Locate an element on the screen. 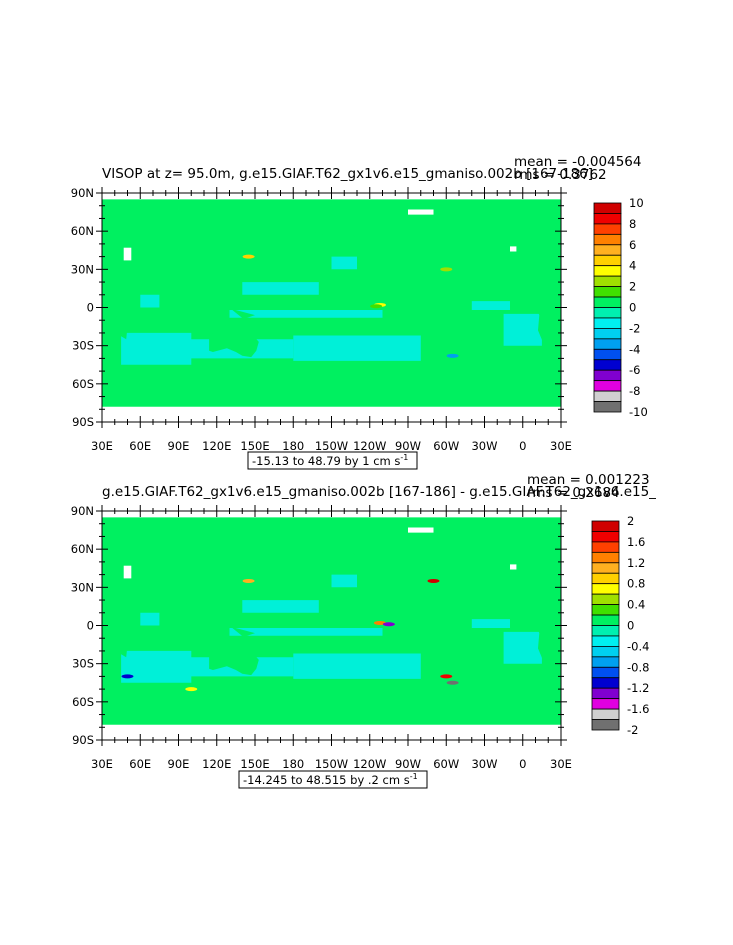 The height and width of the screenshot is (945, 733). colorbar-label: -2 is located at coordinates (632, 730).